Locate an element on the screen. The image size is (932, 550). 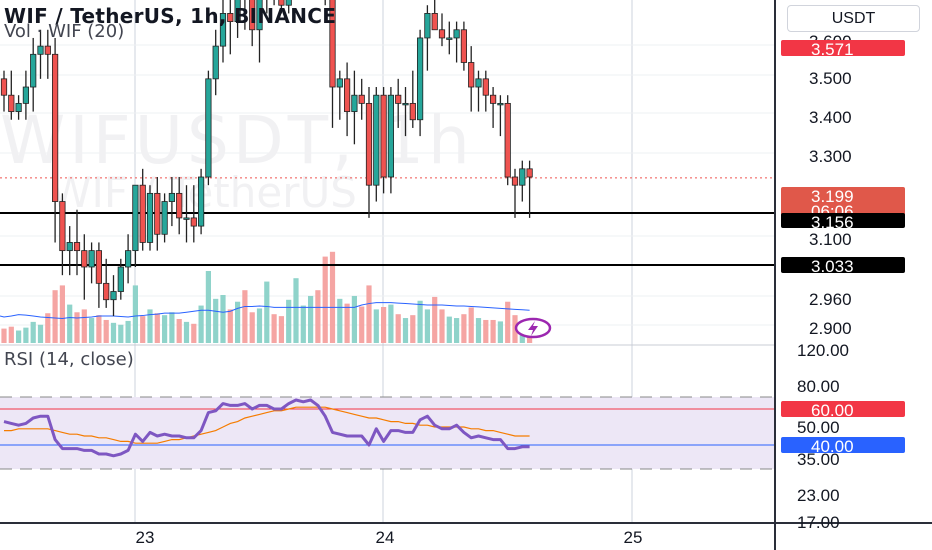
lightning-icon is located at coordinates (533, 328).